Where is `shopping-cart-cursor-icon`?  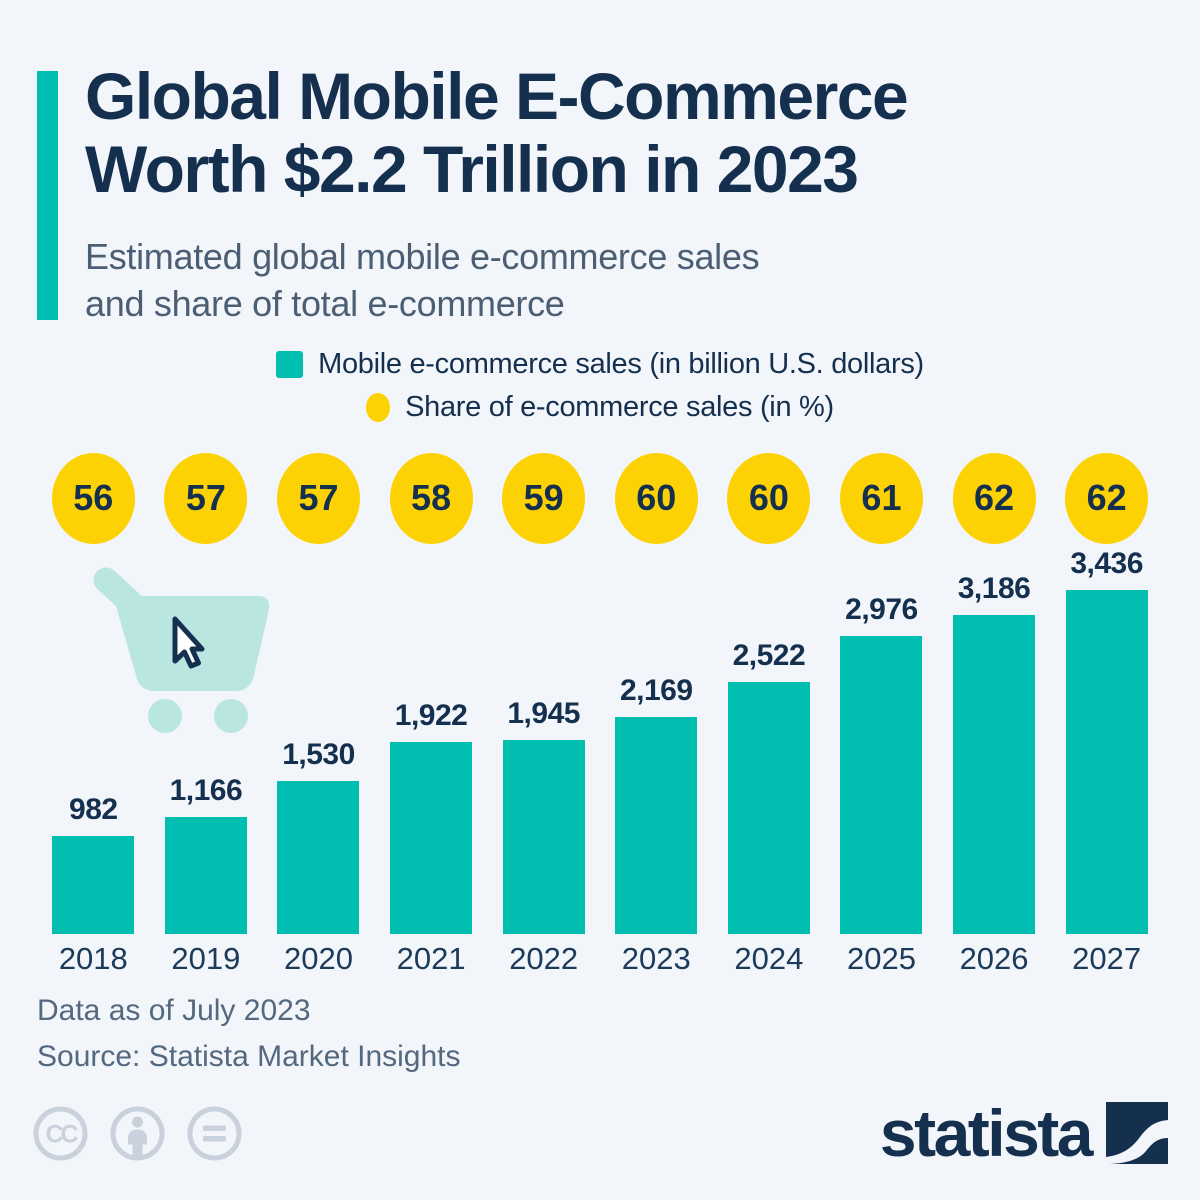
shopping-cart-cursor-icon is located at coordinates (181, 650).